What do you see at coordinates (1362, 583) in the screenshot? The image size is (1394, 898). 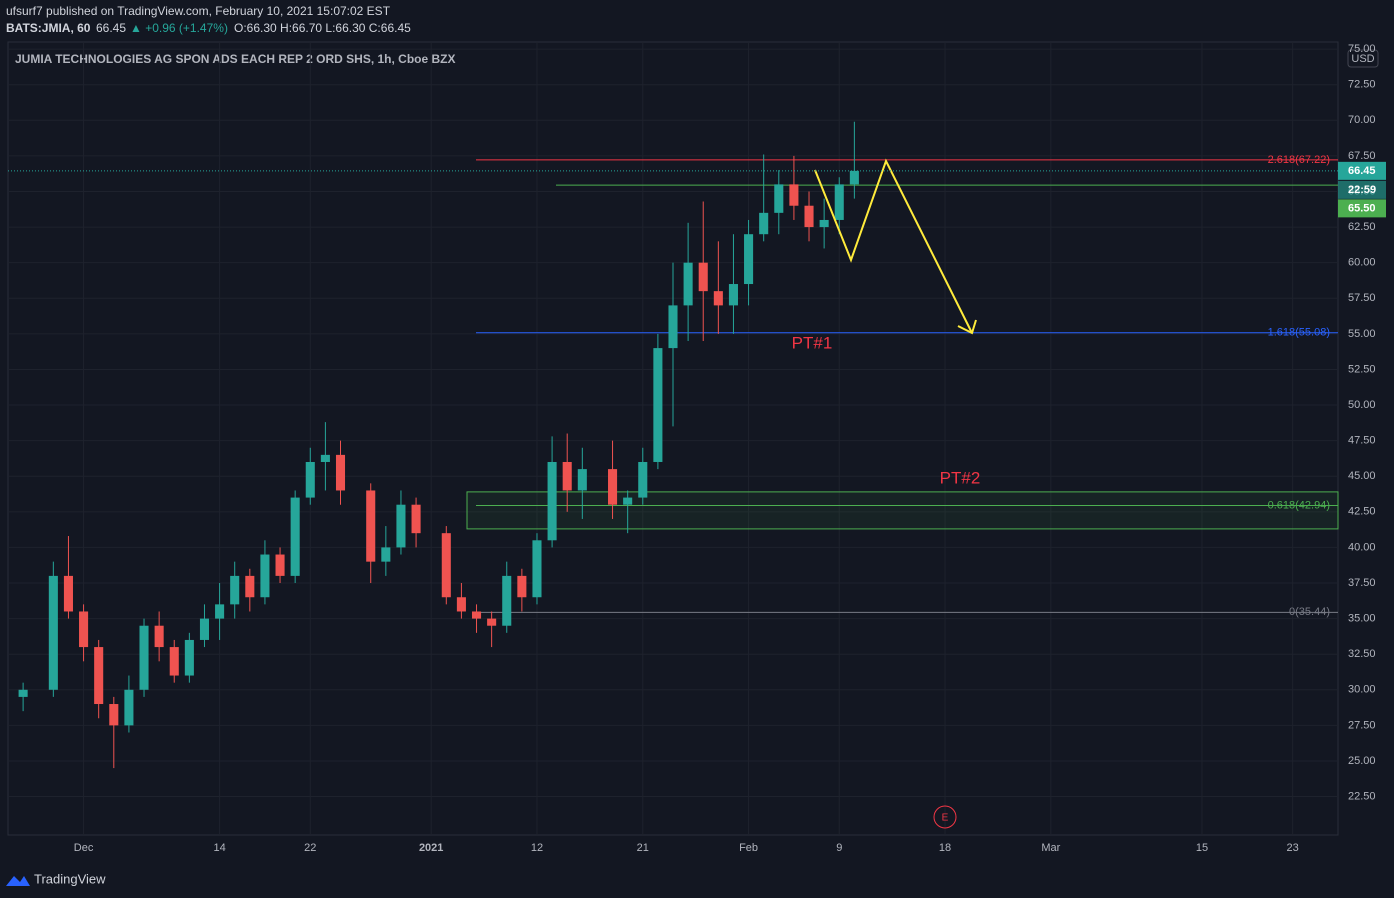 I see `y-tick-label: 37.50` at bounding box center [1362, 583].